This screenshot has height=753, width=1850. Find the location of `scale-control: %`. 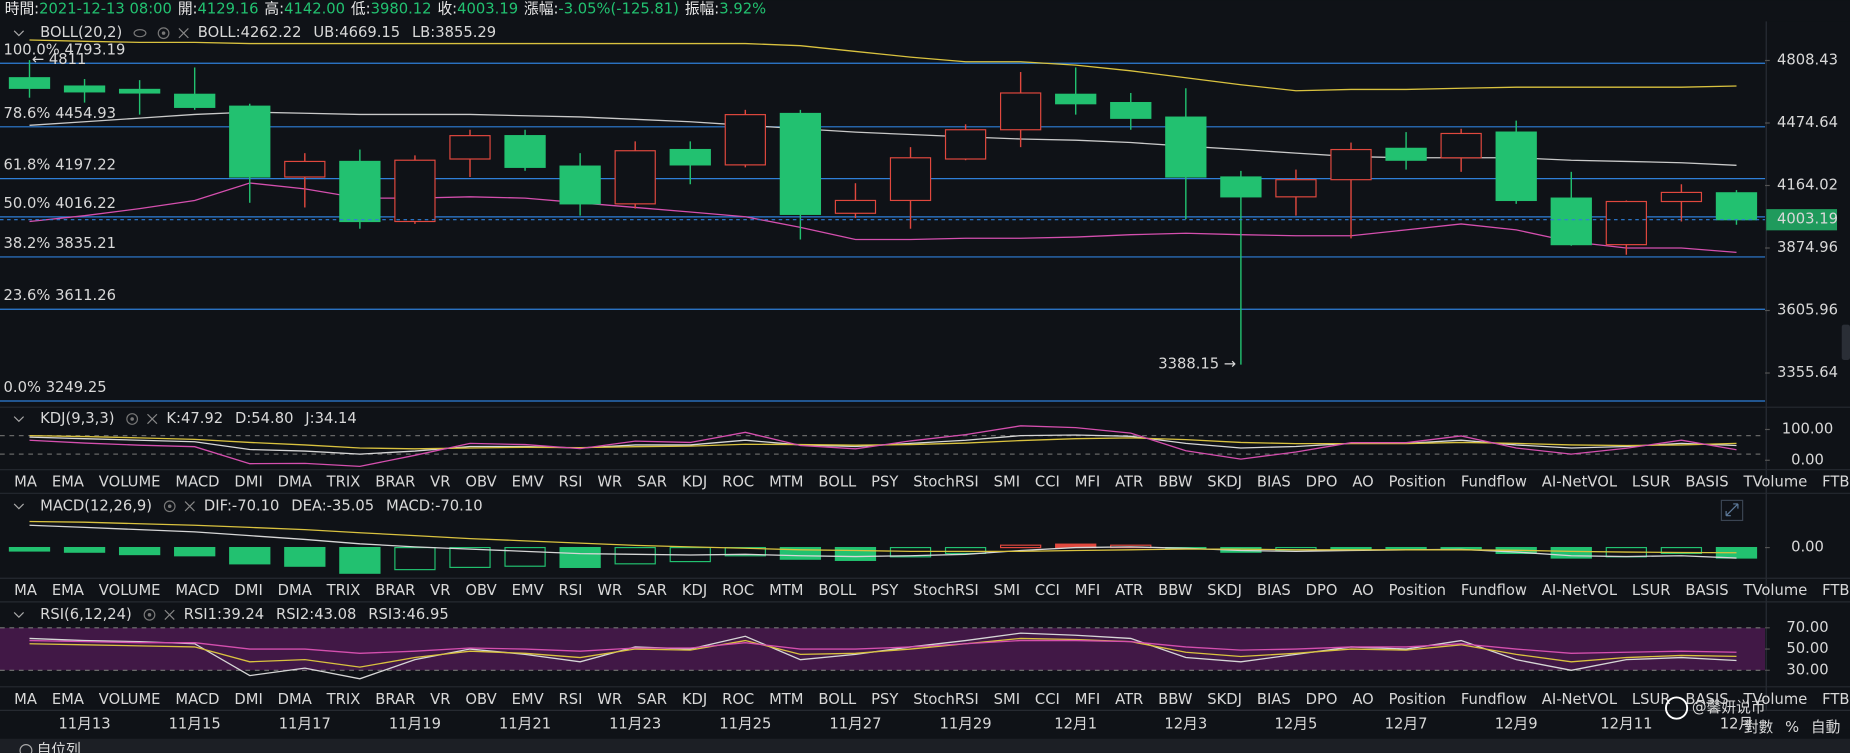

scale-control: % is located at coordinates (1792, 727).